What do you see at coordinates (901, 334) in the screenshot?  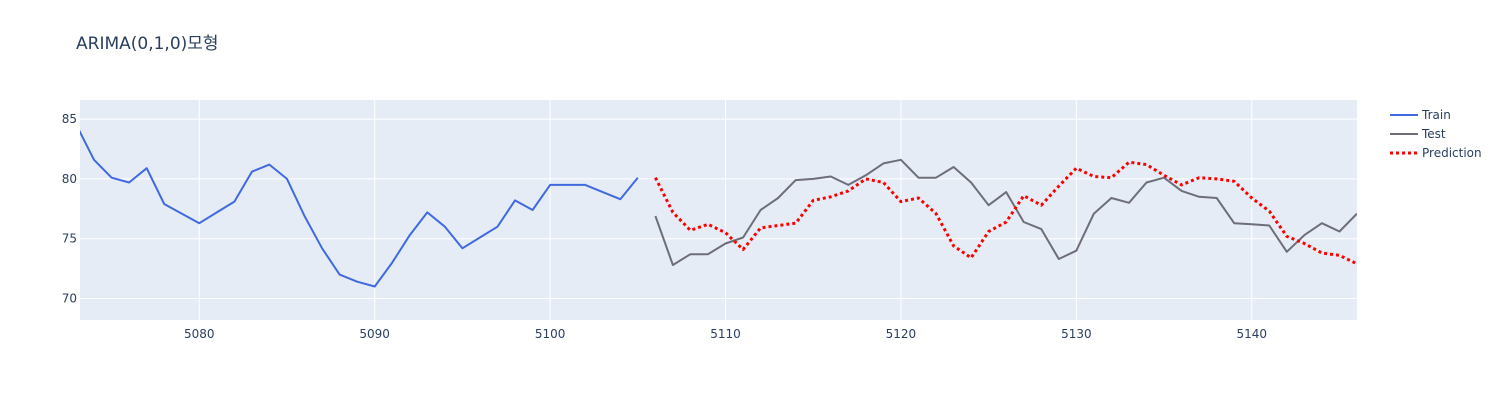 I see `x-tick-label: 5120` at bounding box center [901, 334].